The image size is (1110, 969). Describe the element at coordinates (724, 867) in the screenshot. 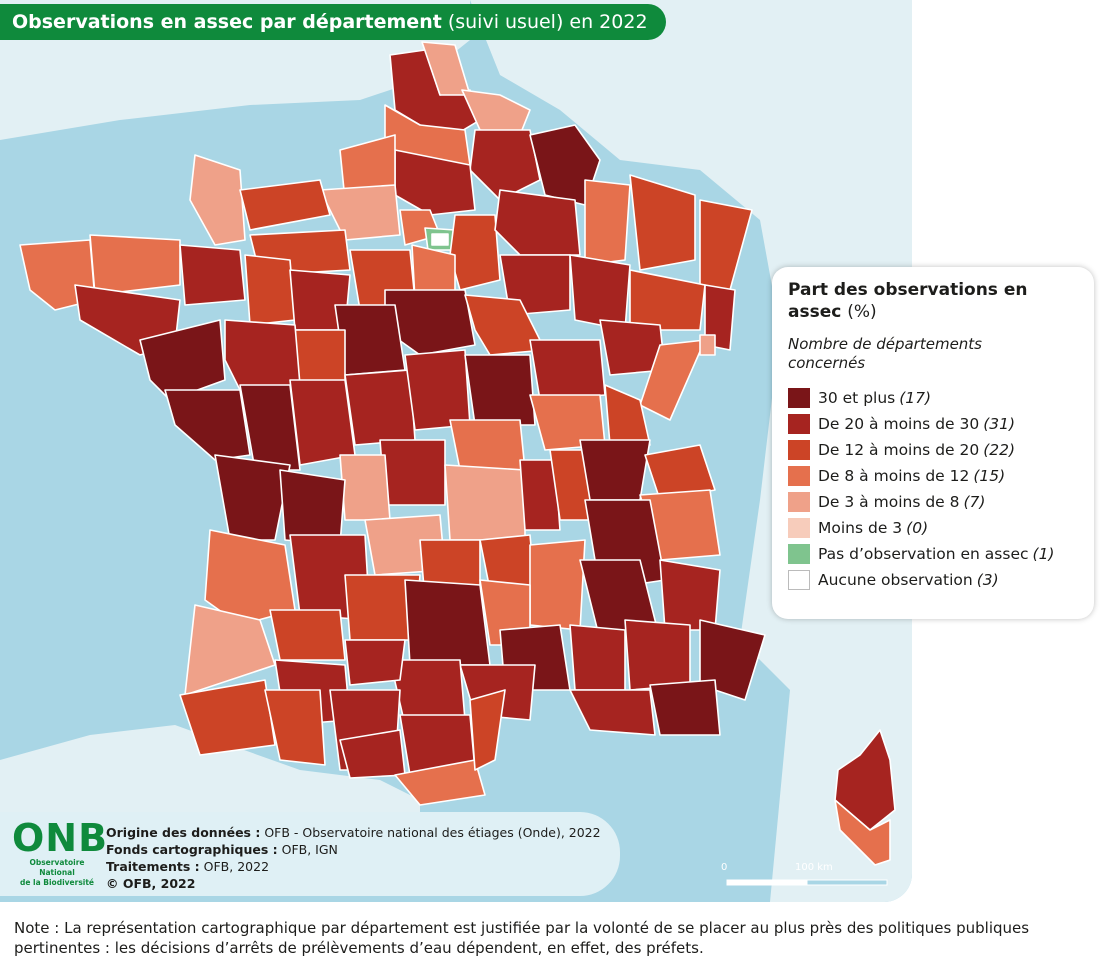

I see `scale-start: 0` at that location.